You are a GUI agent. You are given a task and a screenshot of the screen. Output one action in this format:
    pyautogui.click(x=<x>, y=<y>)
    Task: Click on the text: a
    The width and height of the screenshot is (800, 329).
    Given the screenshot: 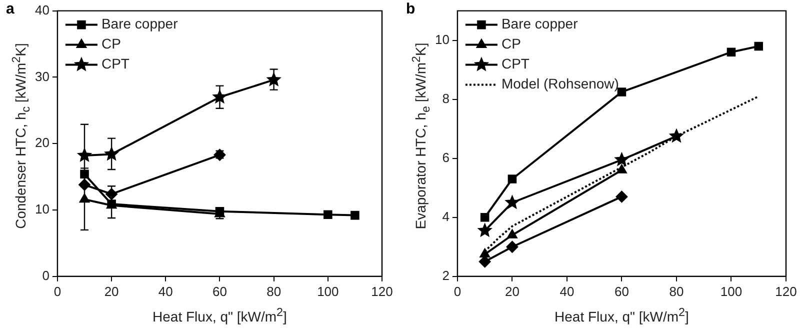 What is the action you would take?
    pyautogui.click(x=10, y=9)
    